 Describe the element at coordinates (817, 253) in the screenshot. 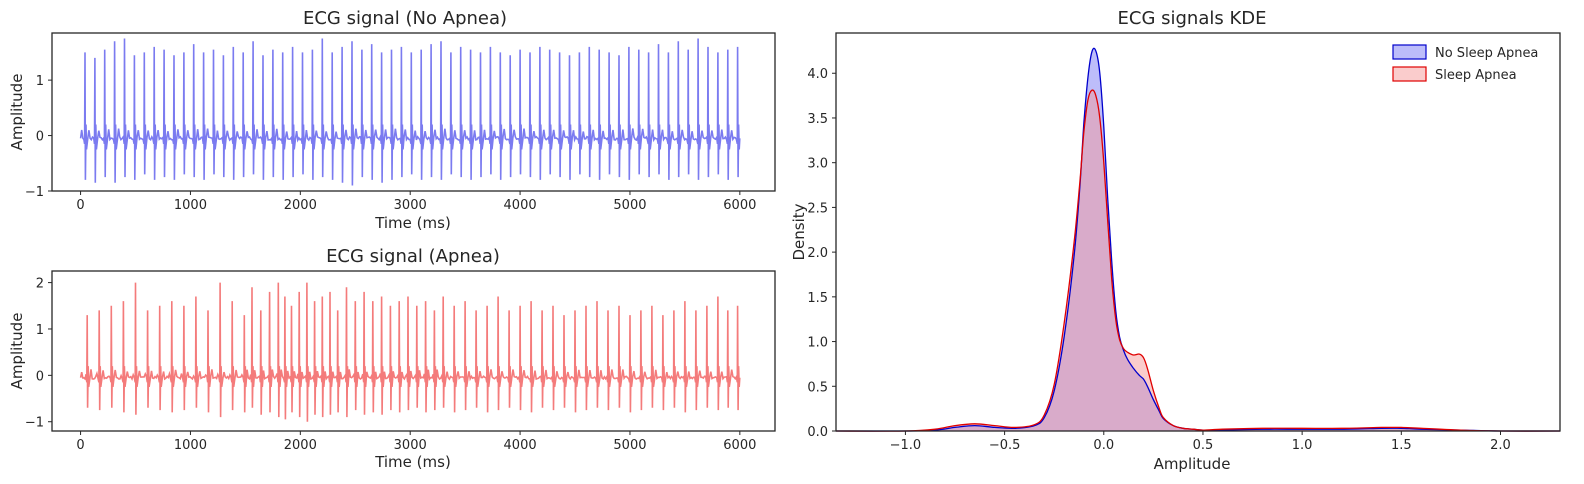

I see `y-tick-label: 2.0` at that location.